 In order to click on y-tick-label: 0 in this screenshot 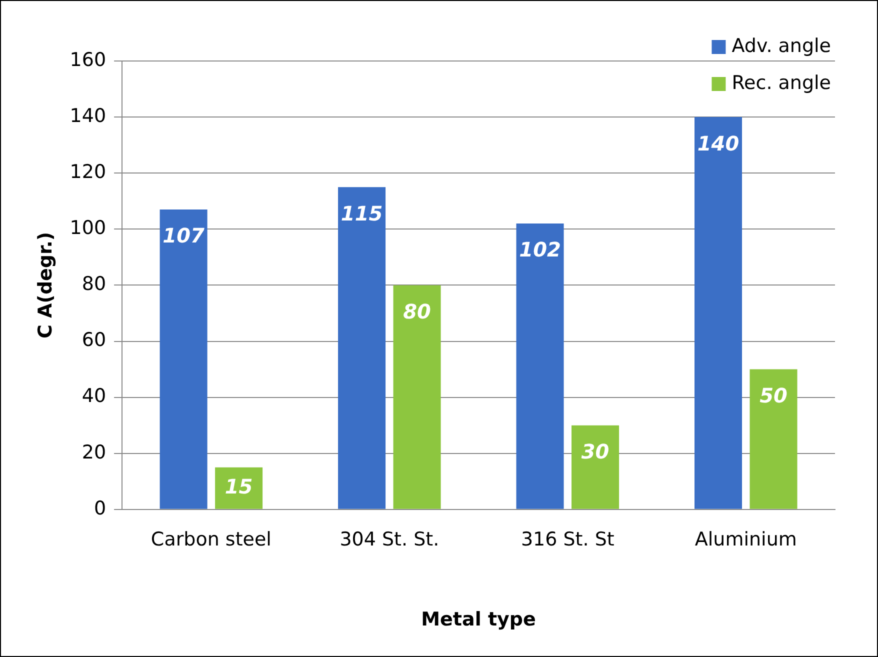, I will do `click(100, 508)`.